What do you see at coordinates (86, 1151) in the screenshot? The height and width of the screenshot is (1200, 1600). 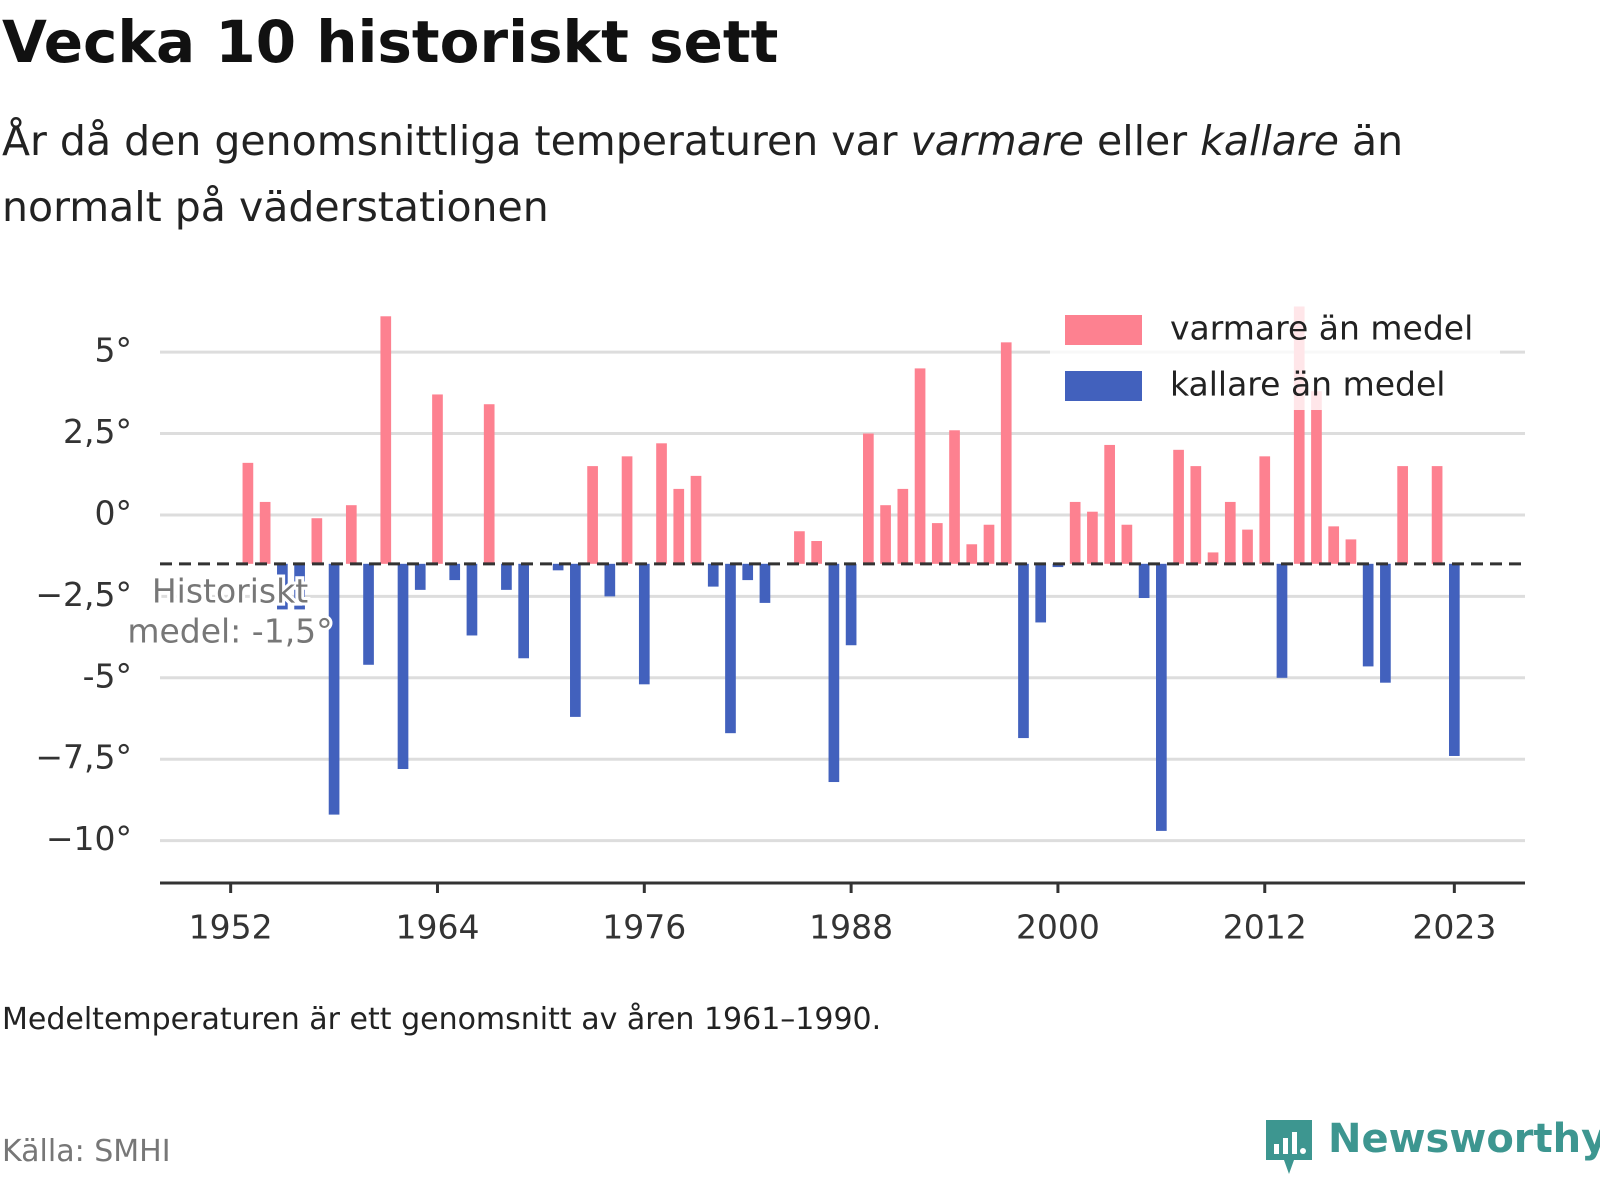 I see `source: Källa: SMHI` at bounding box center [86, 1151].